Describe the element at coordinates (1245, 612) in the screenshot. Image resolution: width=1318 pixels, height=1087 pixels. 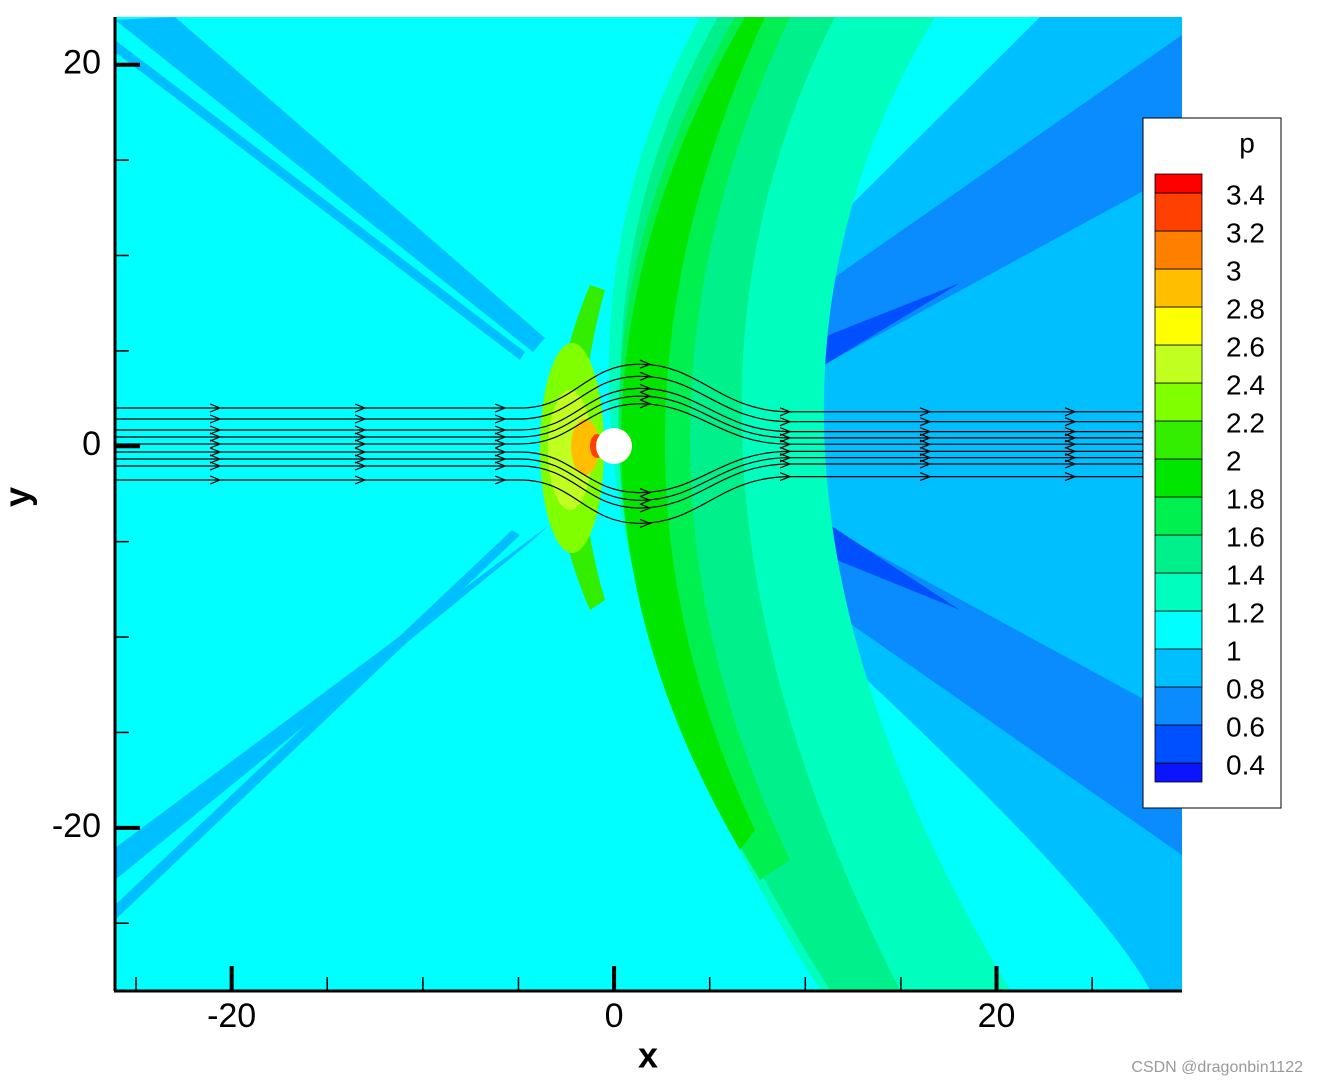
I see `colorbar-label: 1.2` at that location.